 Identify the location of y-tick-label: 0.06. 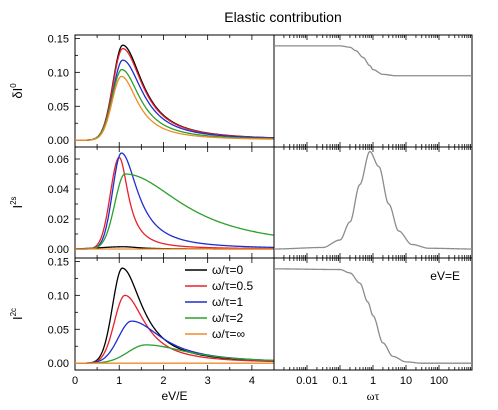
(58, 160).